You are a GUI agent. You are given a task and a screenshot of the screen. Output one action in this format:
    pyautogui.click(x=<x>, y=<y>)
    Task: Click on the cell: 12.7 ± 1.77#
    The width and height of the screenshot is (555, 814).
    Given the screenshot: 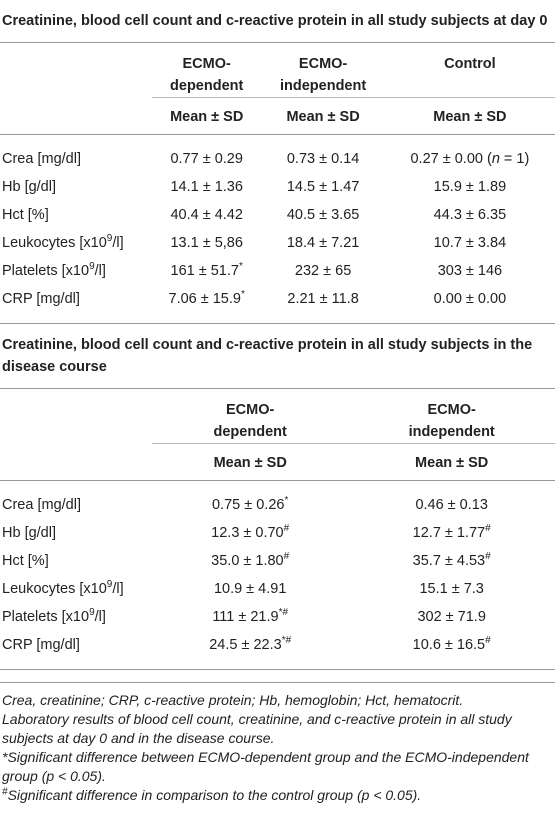 What is the action you would take?
    pyautogui.click(x=451, y=533)
    